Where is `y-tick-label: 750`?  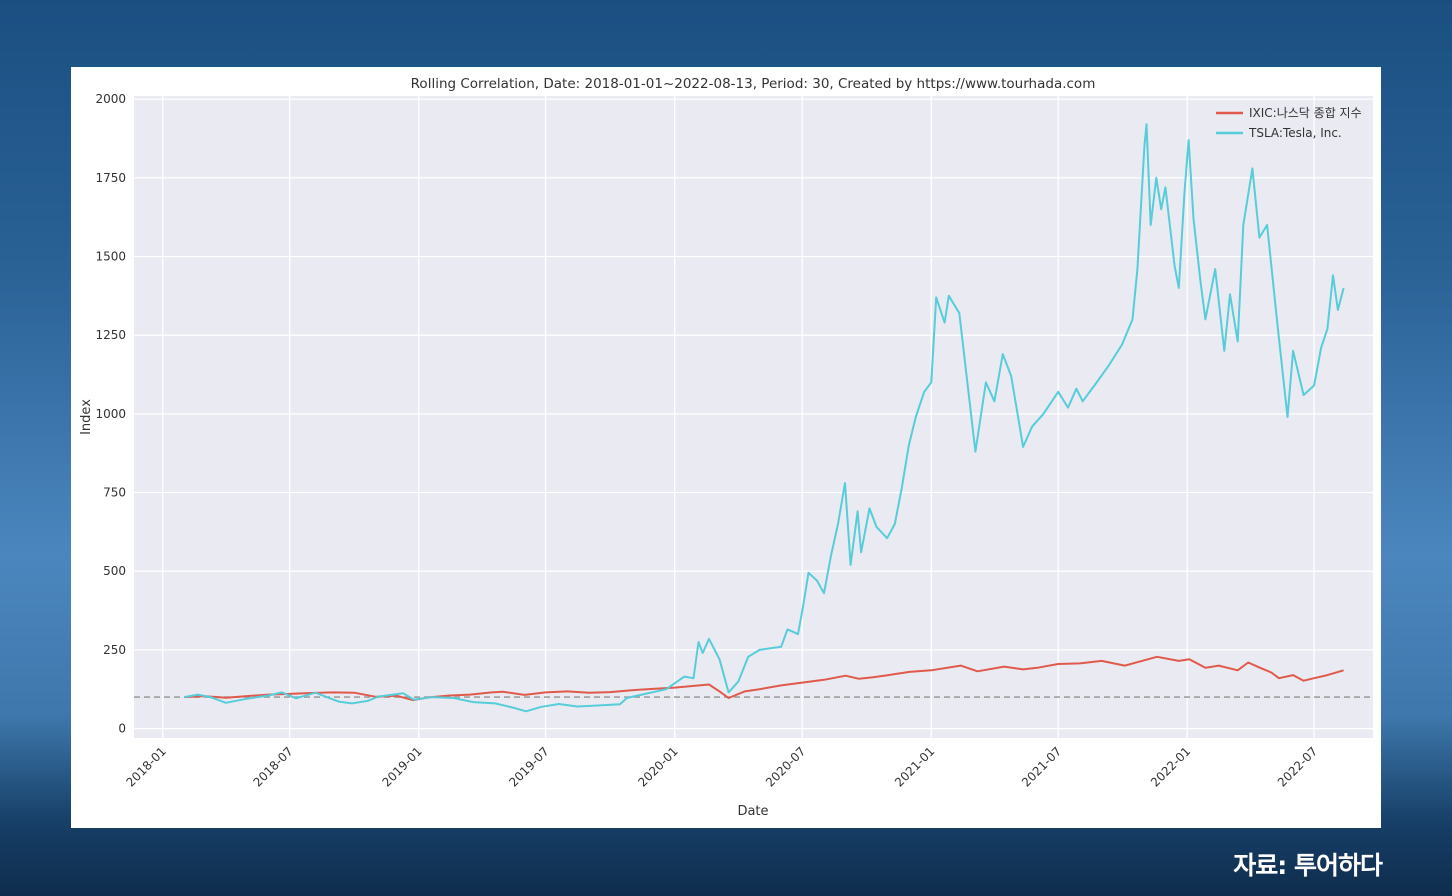
y-tick-label: 750 is located at coordinates (114, 493).